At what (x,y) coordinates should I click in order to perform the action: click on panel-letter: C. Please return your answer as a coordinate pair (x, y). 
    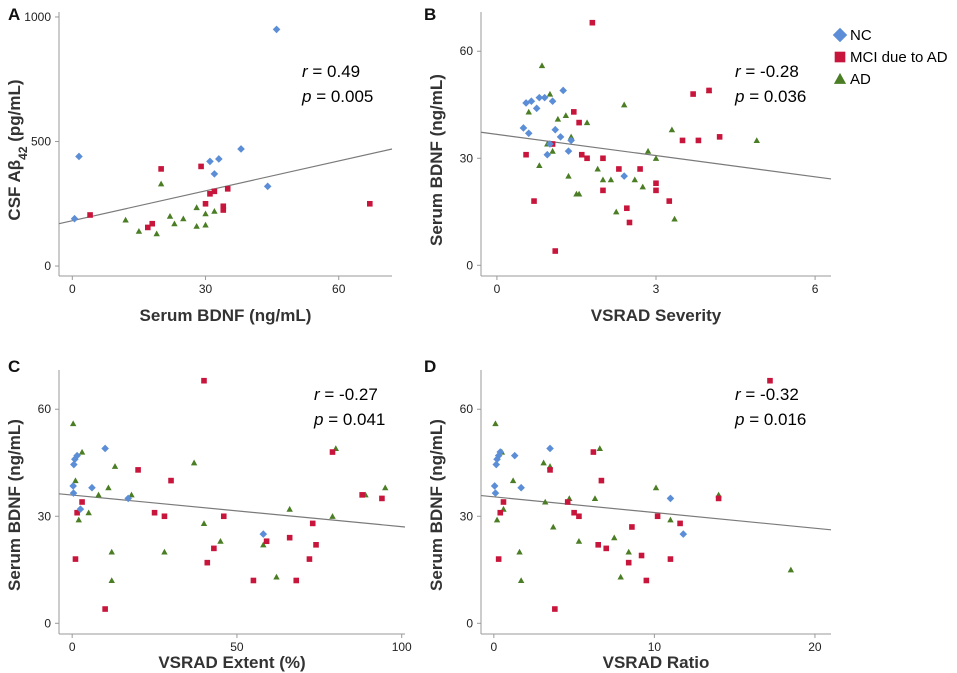
    Looking at the image, I should click on (14, 366).